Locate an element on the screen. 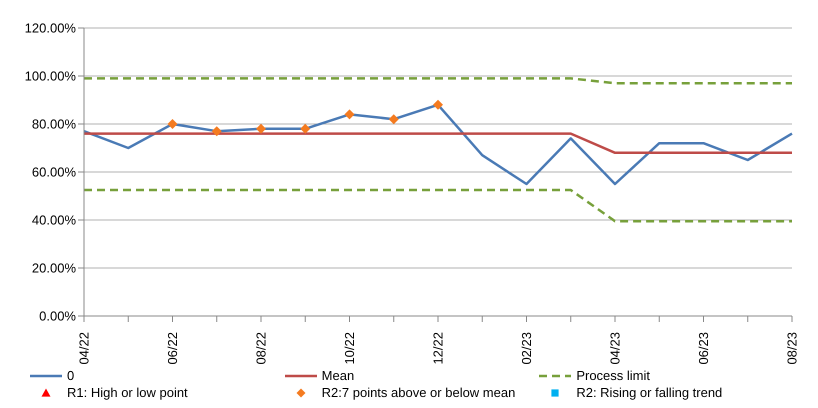 This screenshot has height=408, width=818. y-tick-label: 80.00% is located at coordinates (54, 124).